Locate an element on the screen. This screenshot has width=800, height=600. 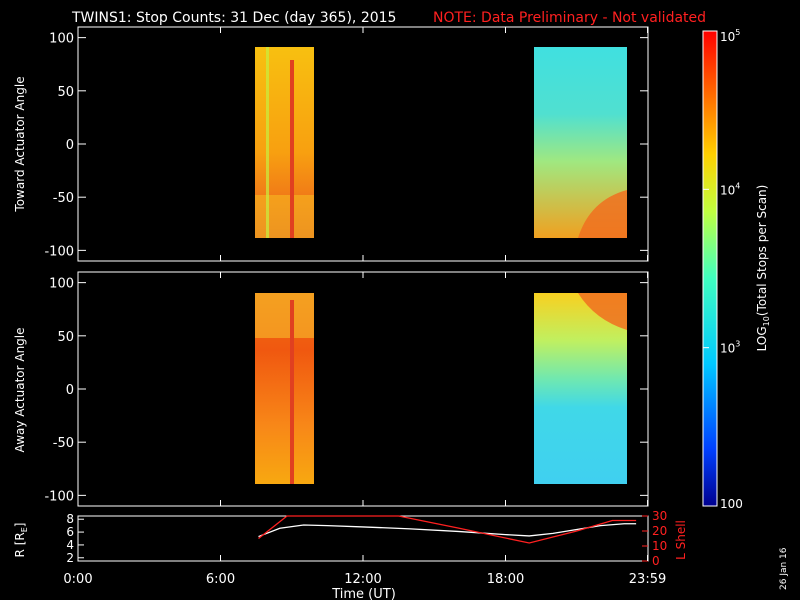
colorbar-gradient is located at coordinates (710, 268).